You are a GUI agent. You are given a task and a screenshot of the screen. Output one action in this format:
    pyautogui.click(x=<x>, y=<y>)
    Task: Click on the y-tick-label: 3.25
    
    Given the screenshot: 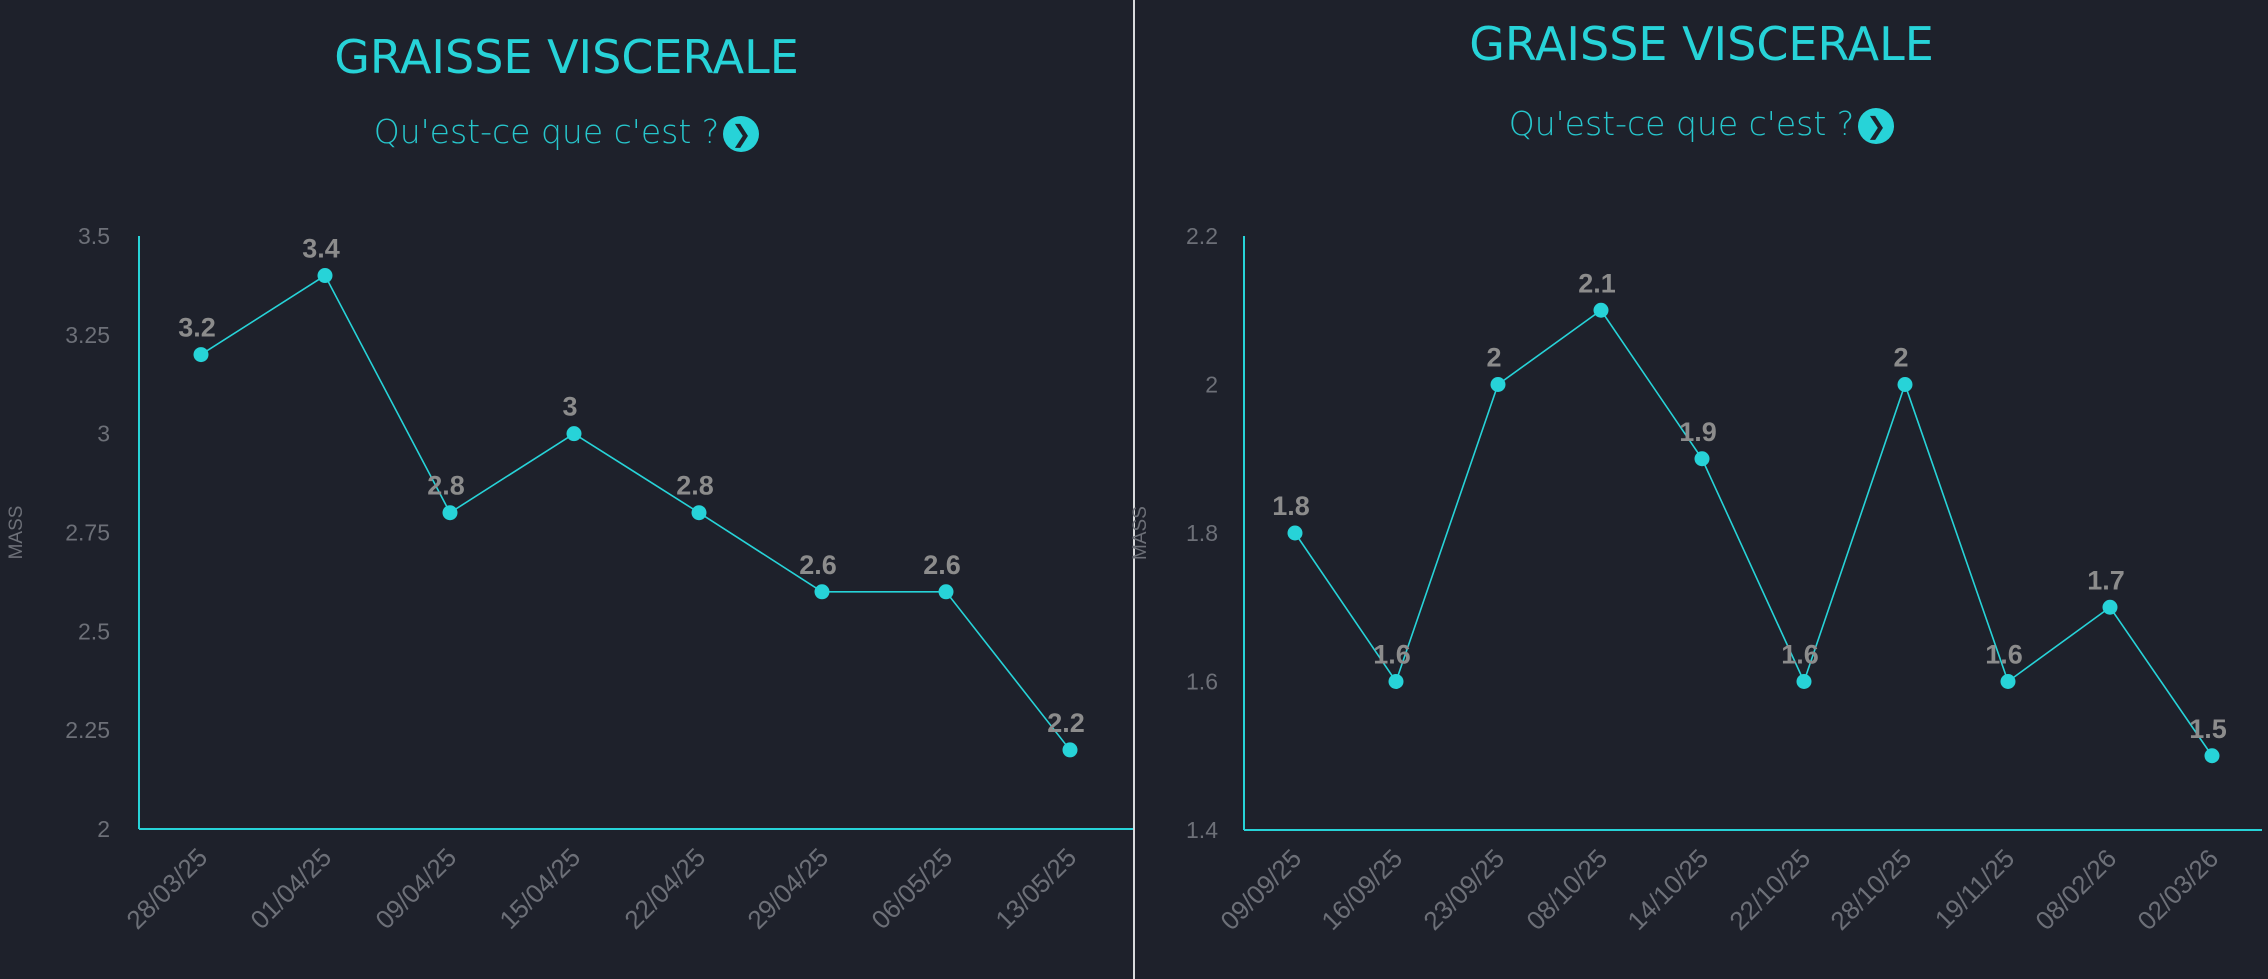 What is the action you would take?
    pyautogui.click(x=87, y=335)
    